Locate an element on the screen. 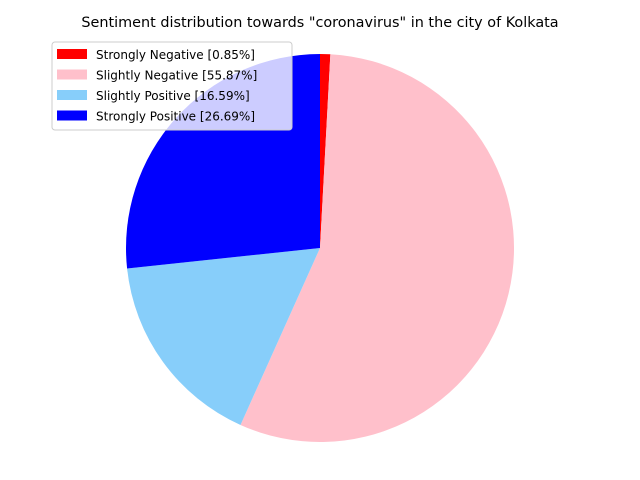 The height and width of the screenshot is (480, 640). legend-frame is located at coordinates (172, 86).